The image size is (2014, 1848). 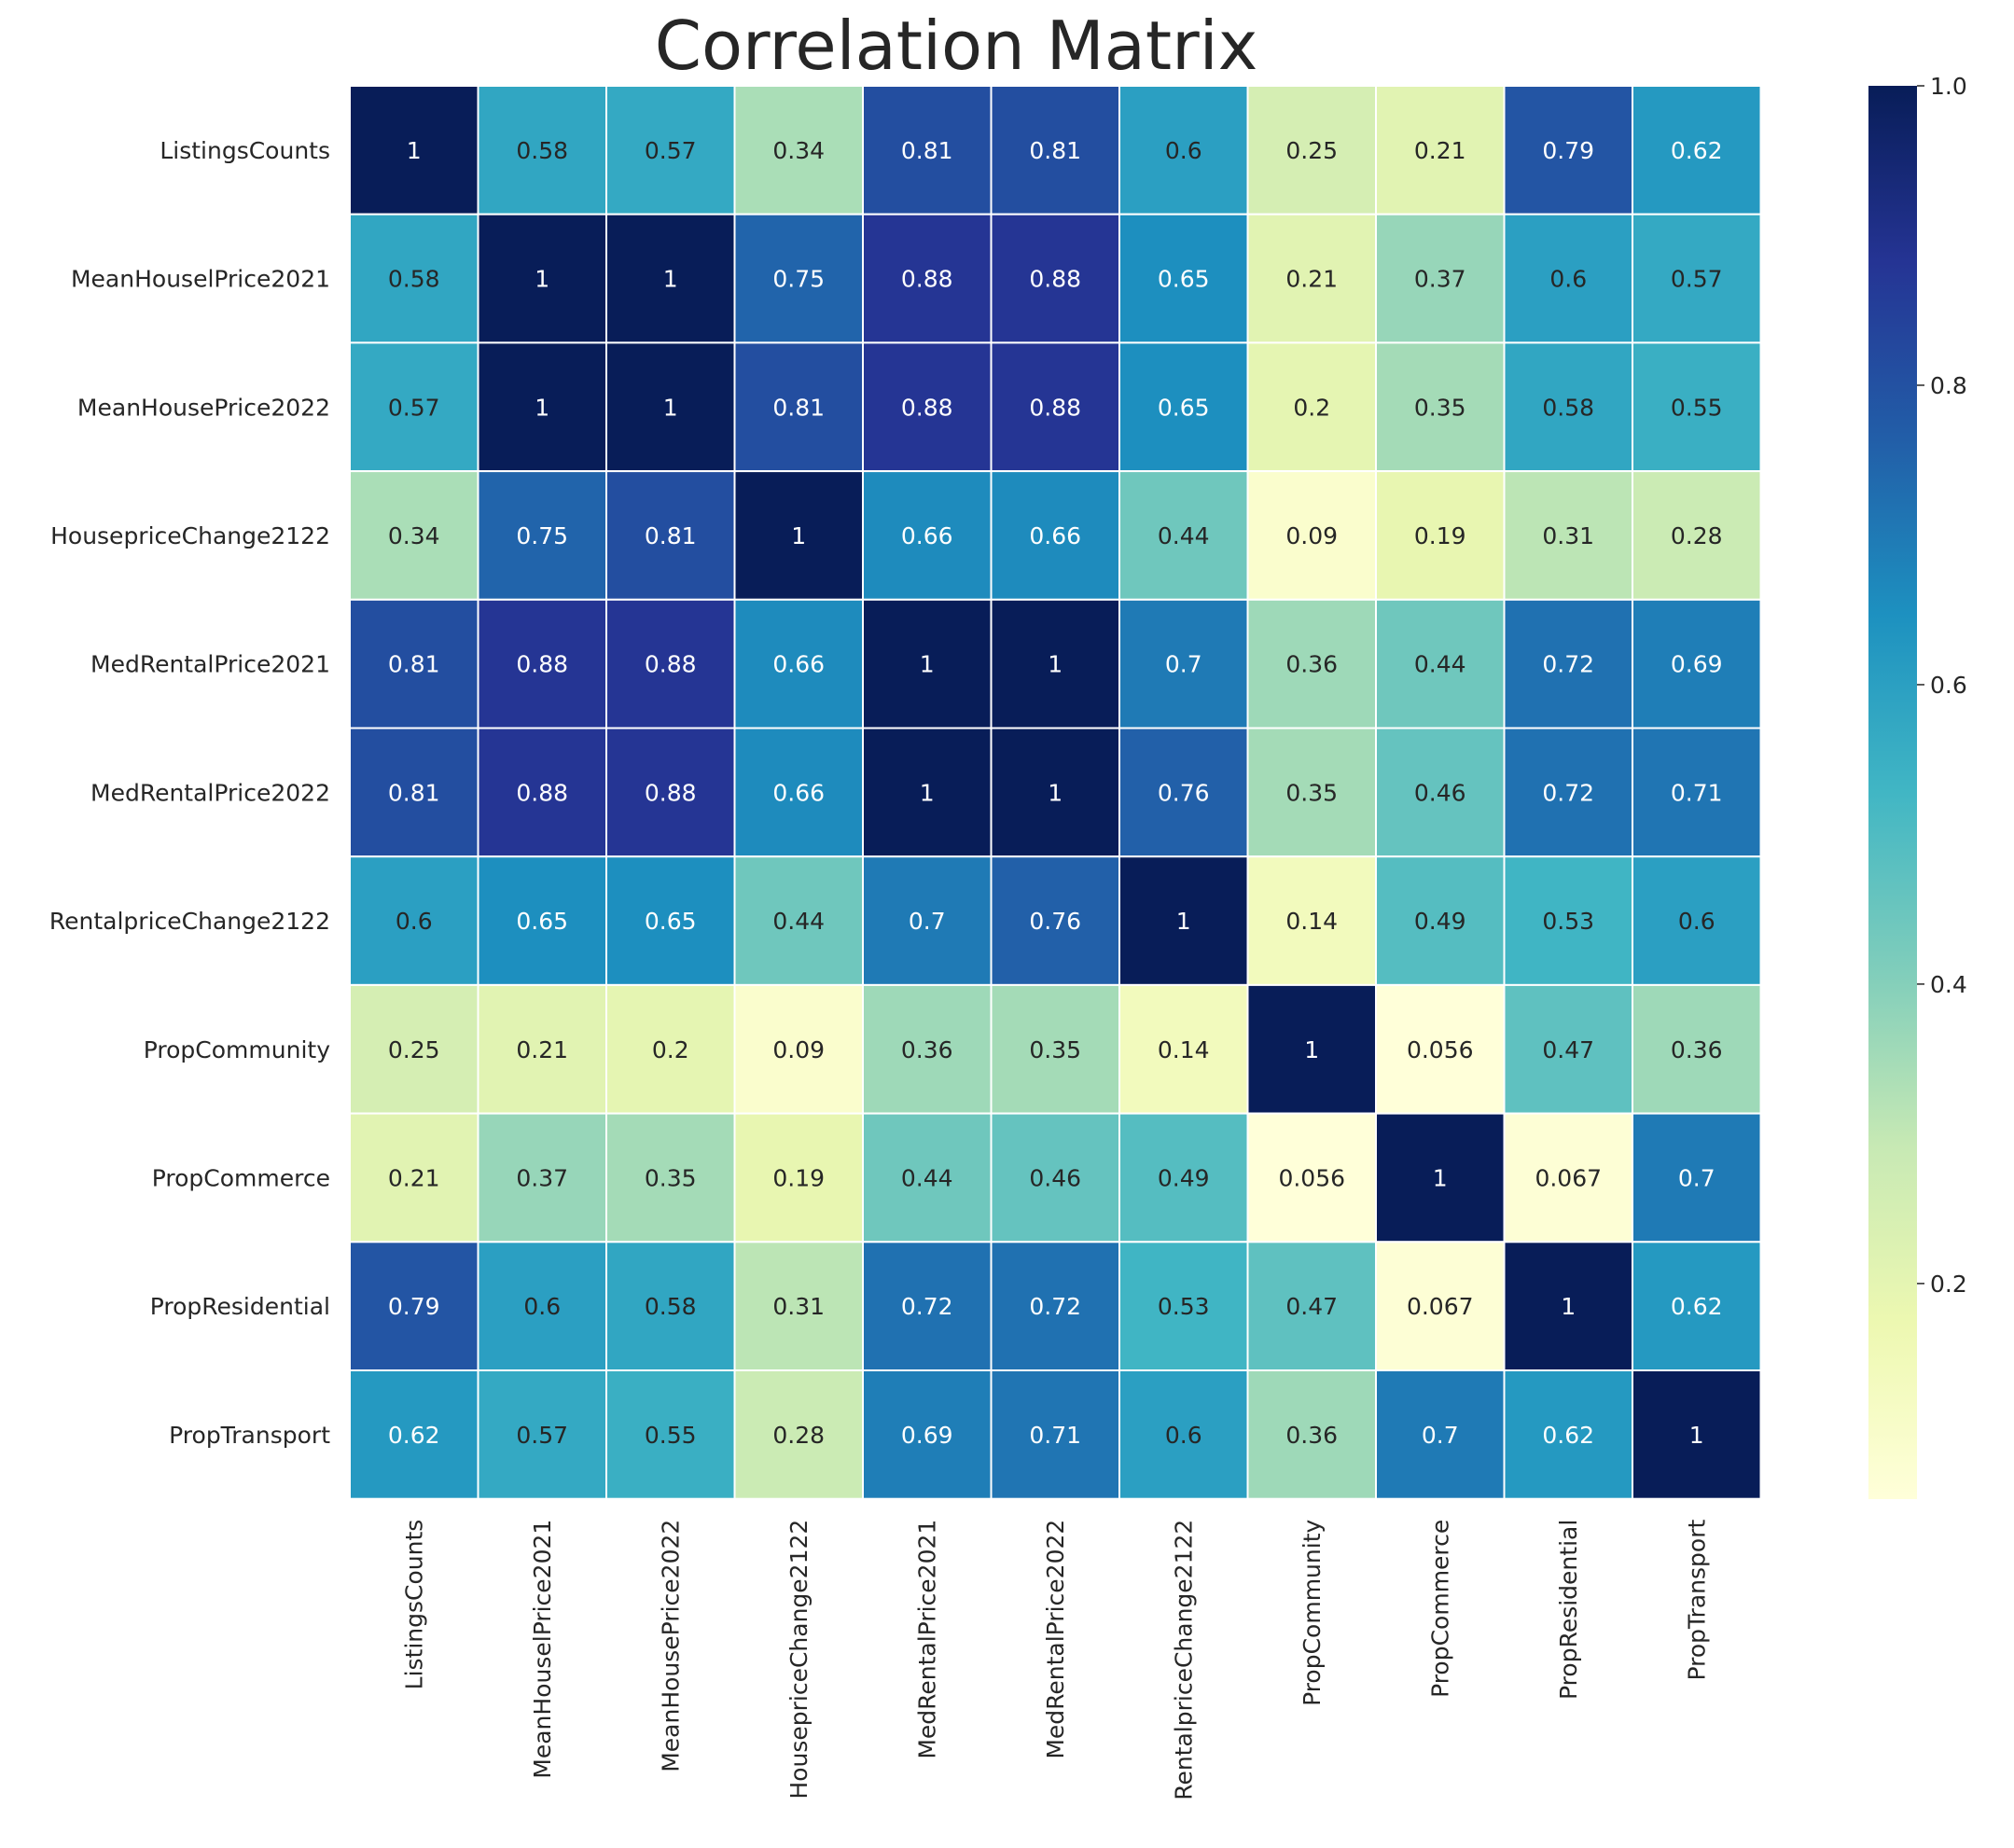 I want to click on heatmap-cell-meanhouseprice2022-proptransport, so click(x=1697, y=407).